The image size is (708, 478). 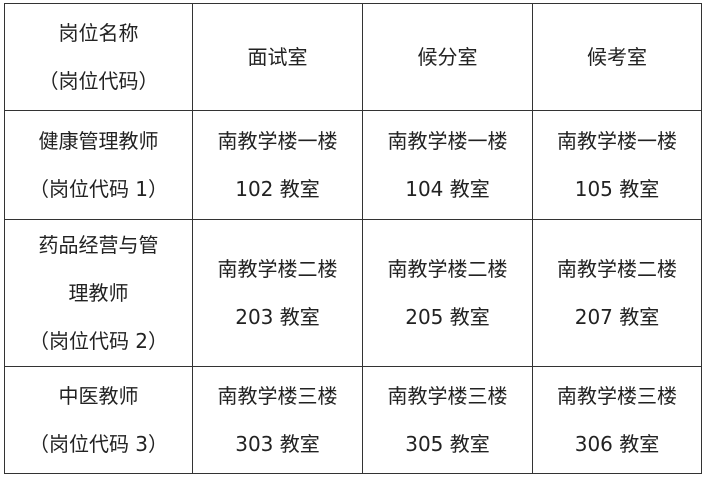 What do you see at coordinates (277, 189) in the screenshot?
I see `room-number: 102 教室` at bounding box center [277, 189].